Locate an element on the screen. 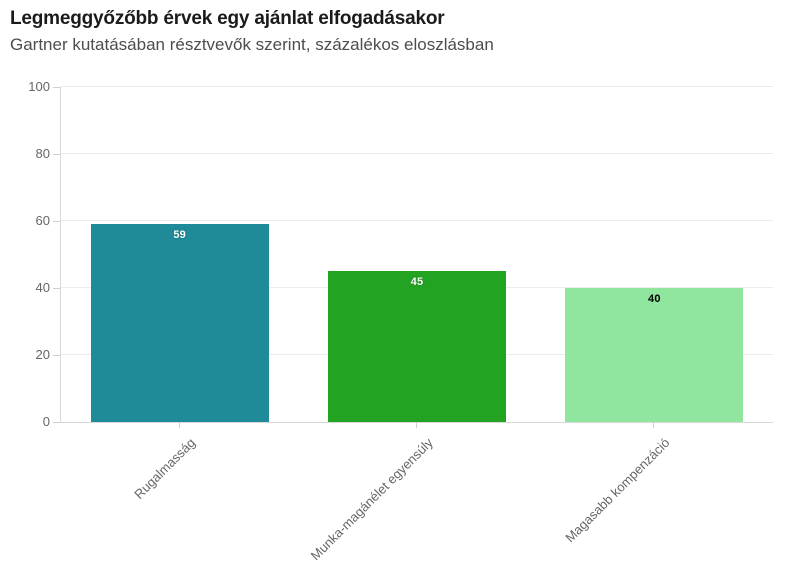 The width and height of the screenshot is (796, 575). bar-1: 59 is located at coordinates (179, 323).